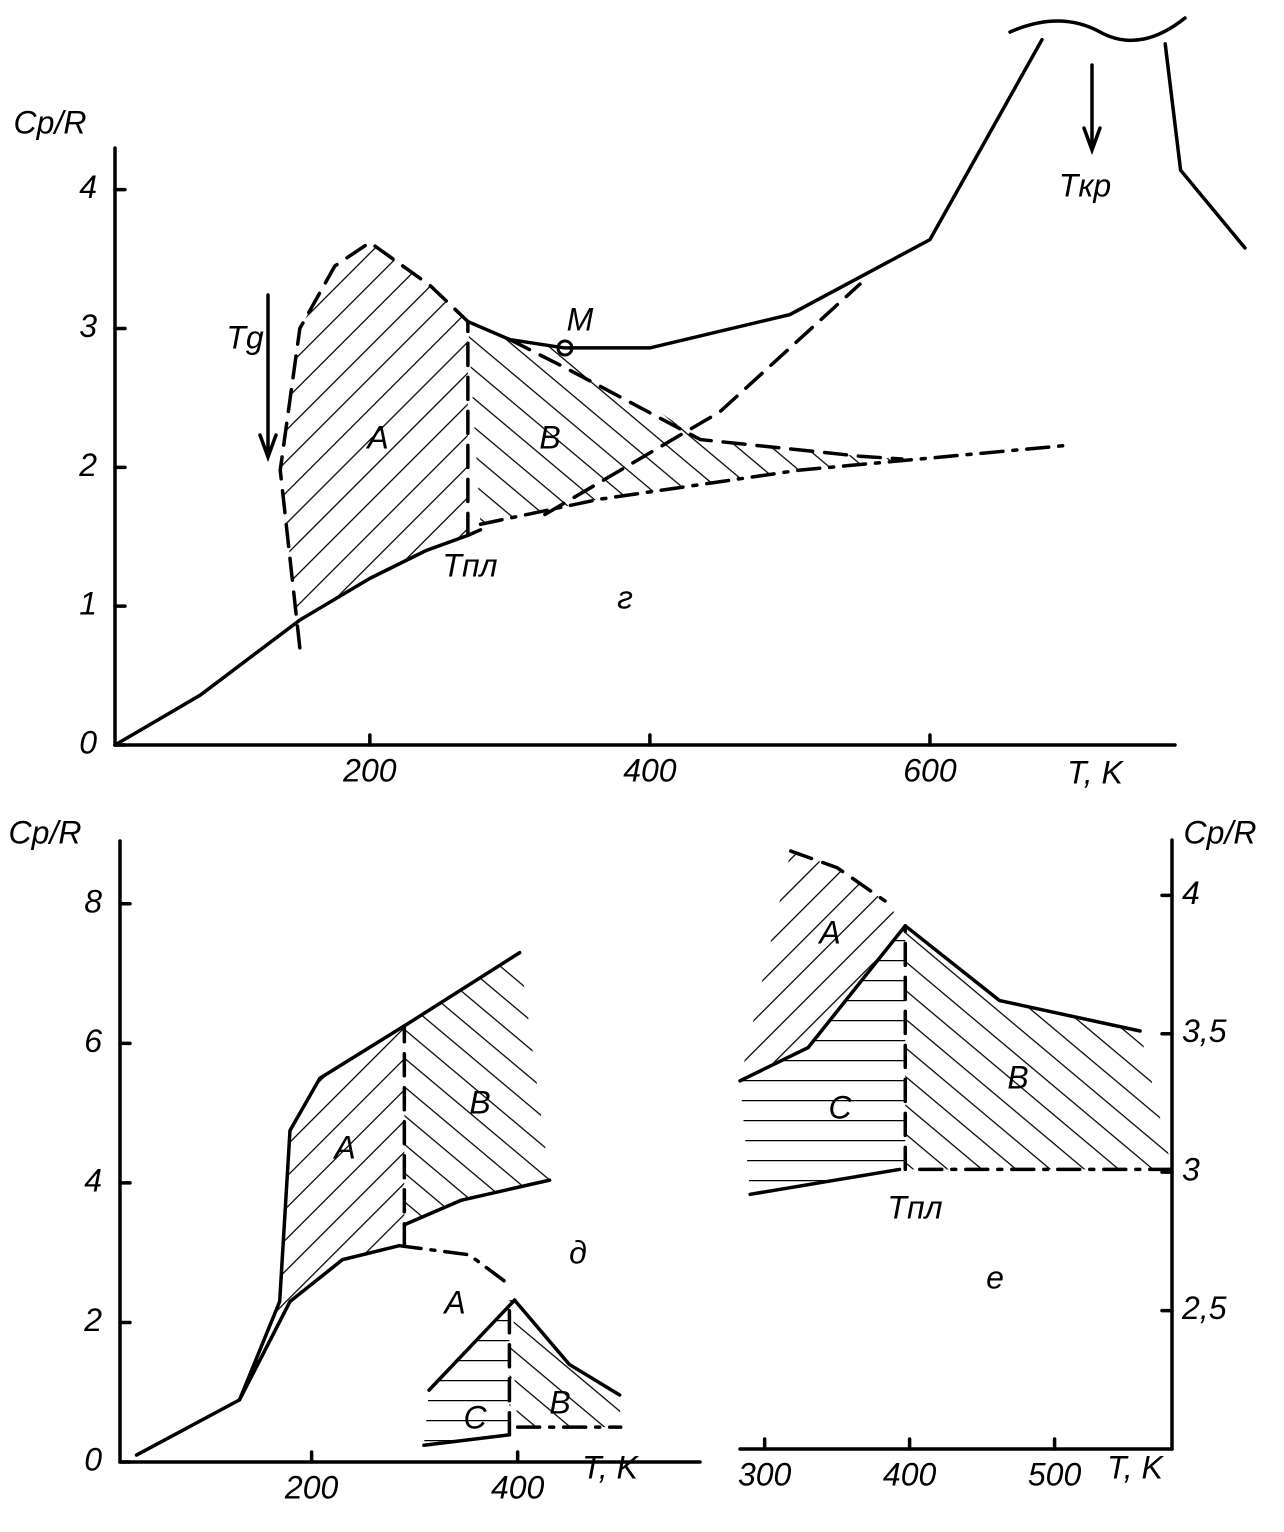 The height and width of the screenshot is (1532, 1284). What do you see at coordinates (1055, 1474) in the screenshot?
I see `x-tick-label: 500` at bounding box center [1055, 1474].